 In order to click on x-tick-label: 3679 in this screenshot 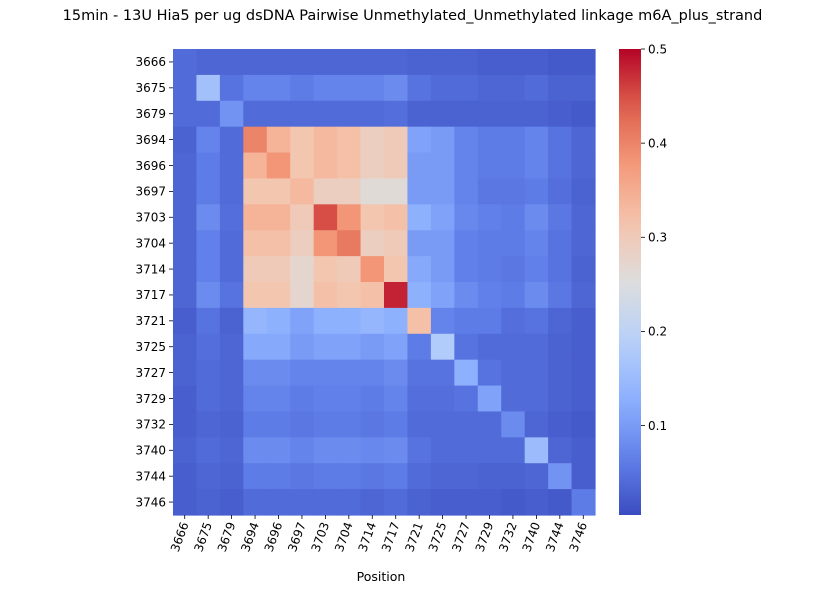, I will do `click(227, 536)`.